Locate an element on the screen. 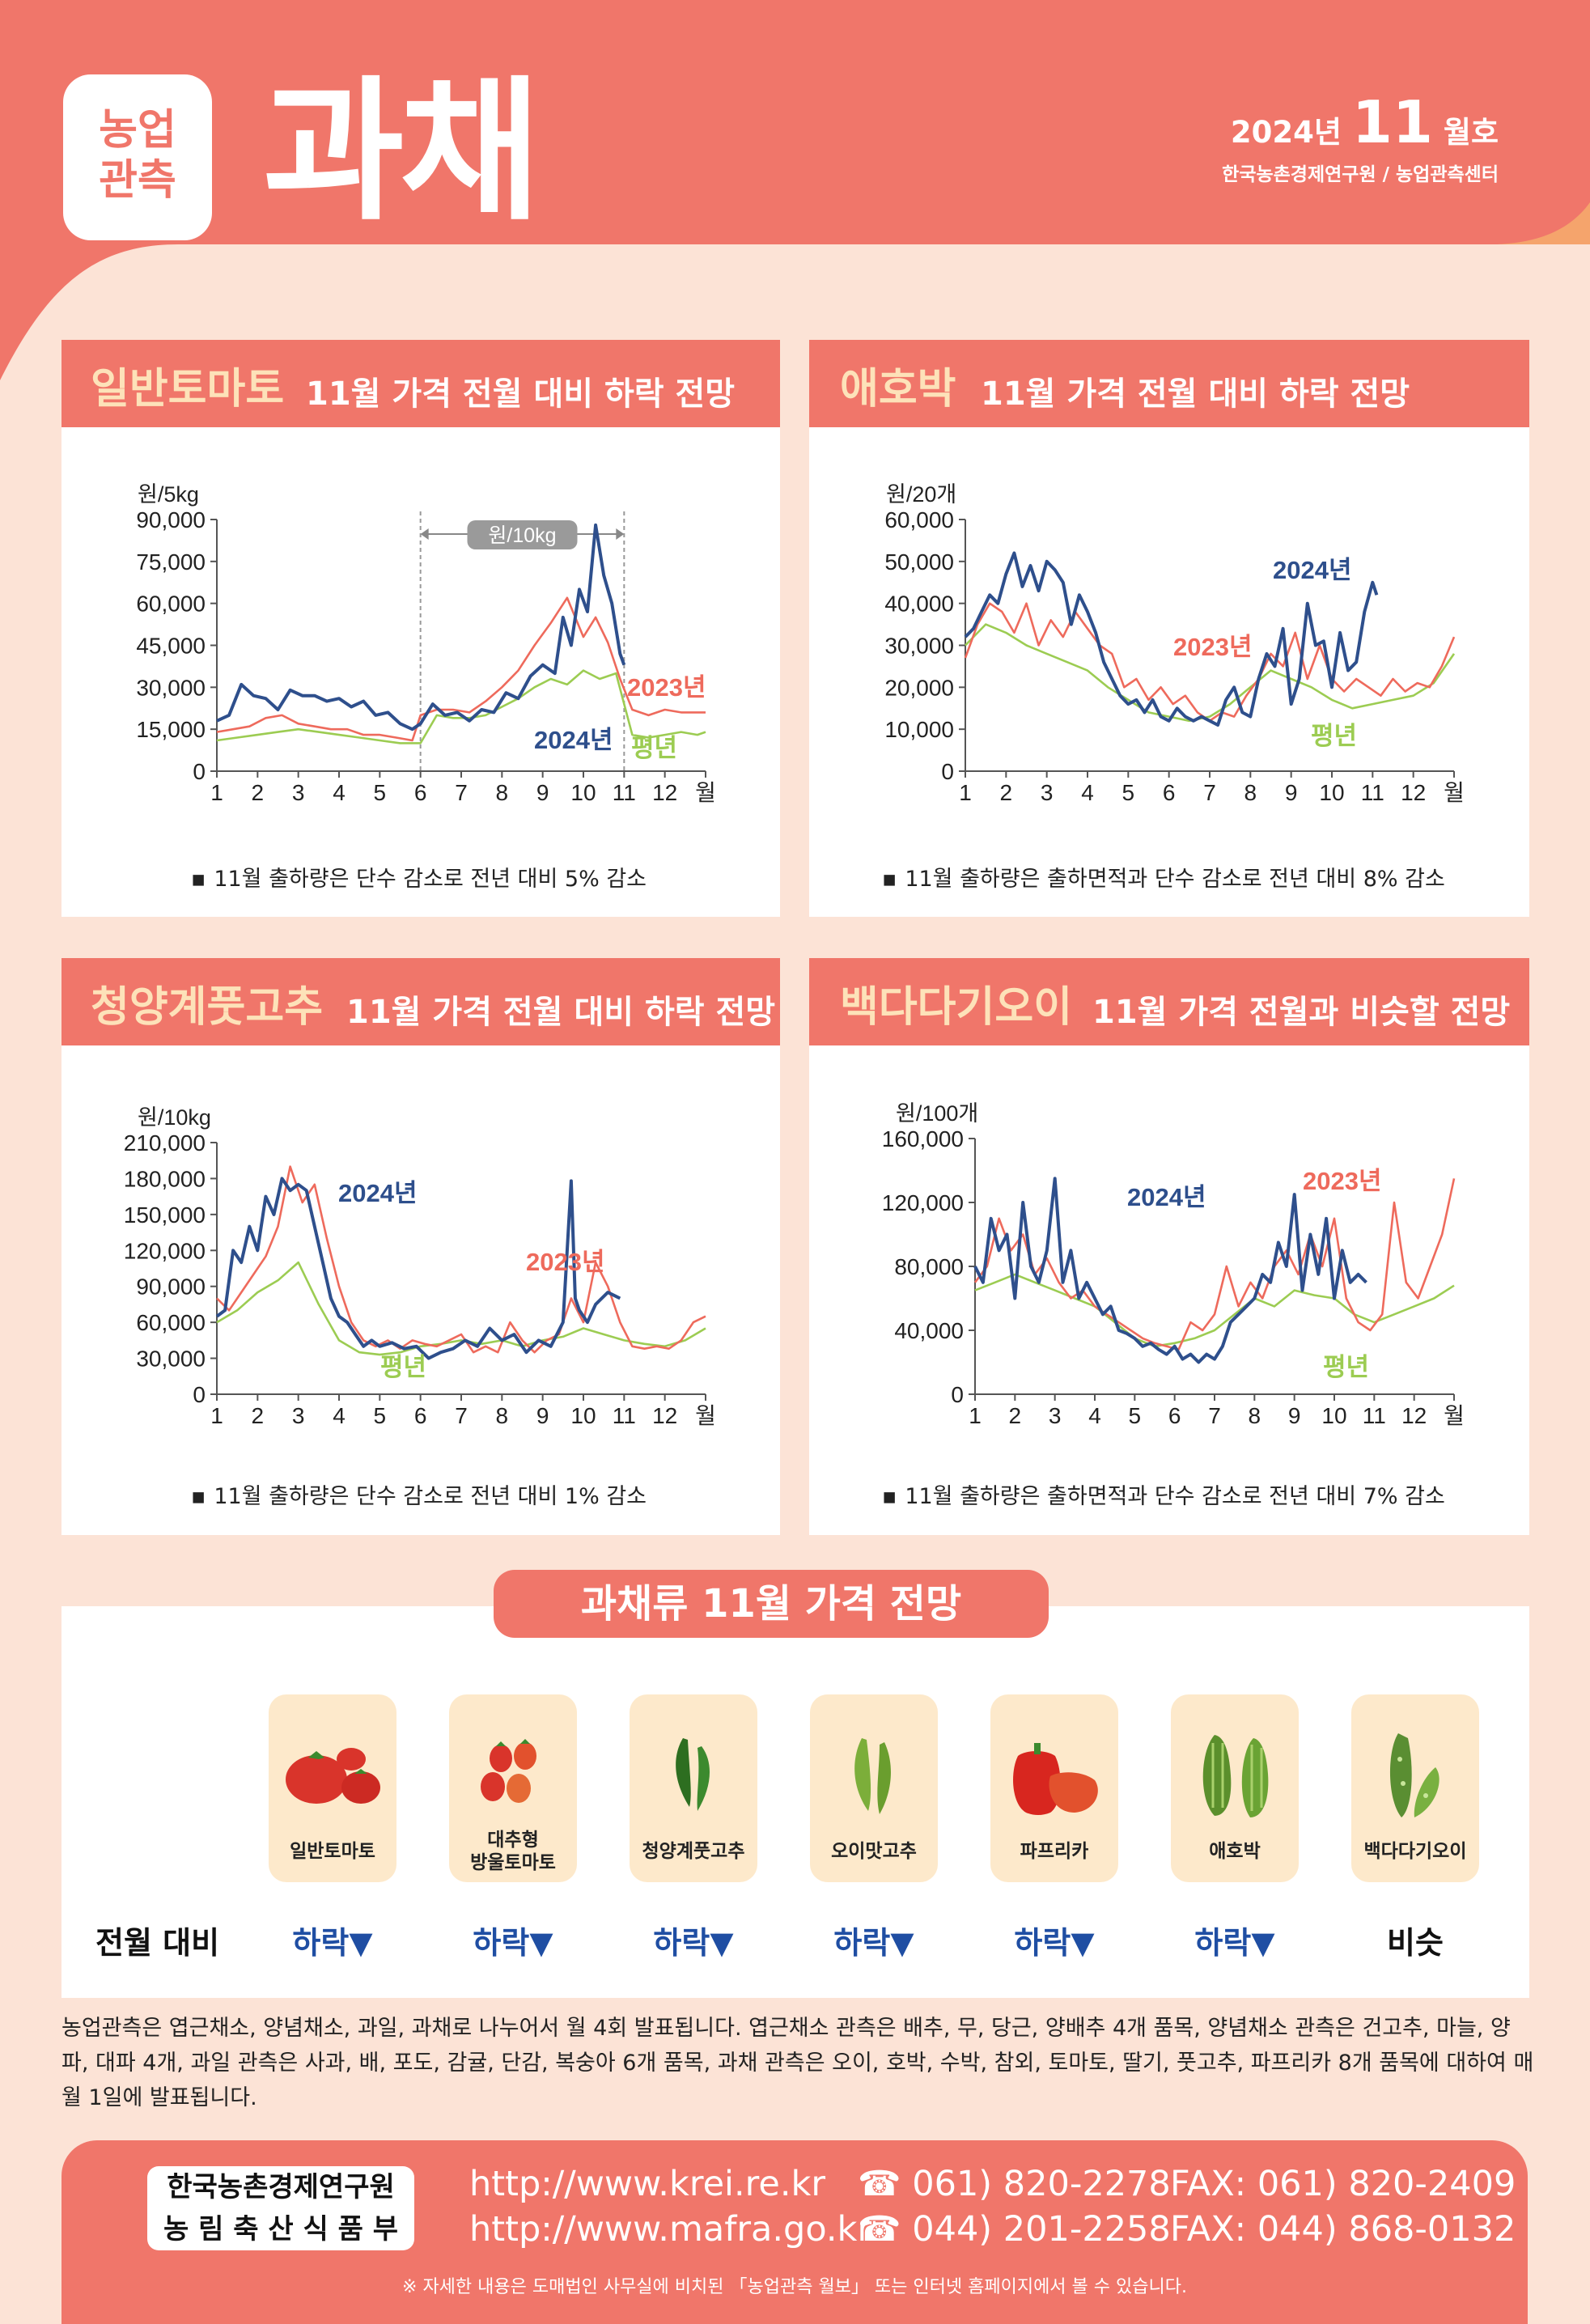  card-label: 일반토마토 is located at coordinates (332, 1851).